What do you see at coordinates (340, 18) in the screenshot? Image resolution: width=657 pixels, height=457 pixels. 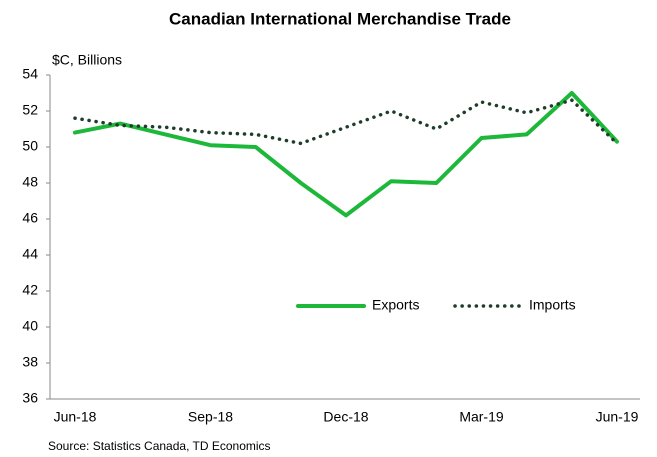 I see `chart-title: Canadian International Merchandise Trade` at bounding box center [340, 18].